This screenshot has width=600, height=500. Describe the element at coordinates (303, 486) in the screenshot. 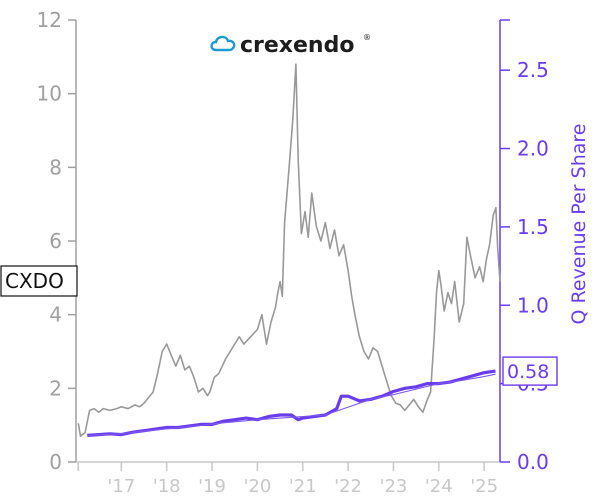

I see `x-tick-label: '21` at that location.